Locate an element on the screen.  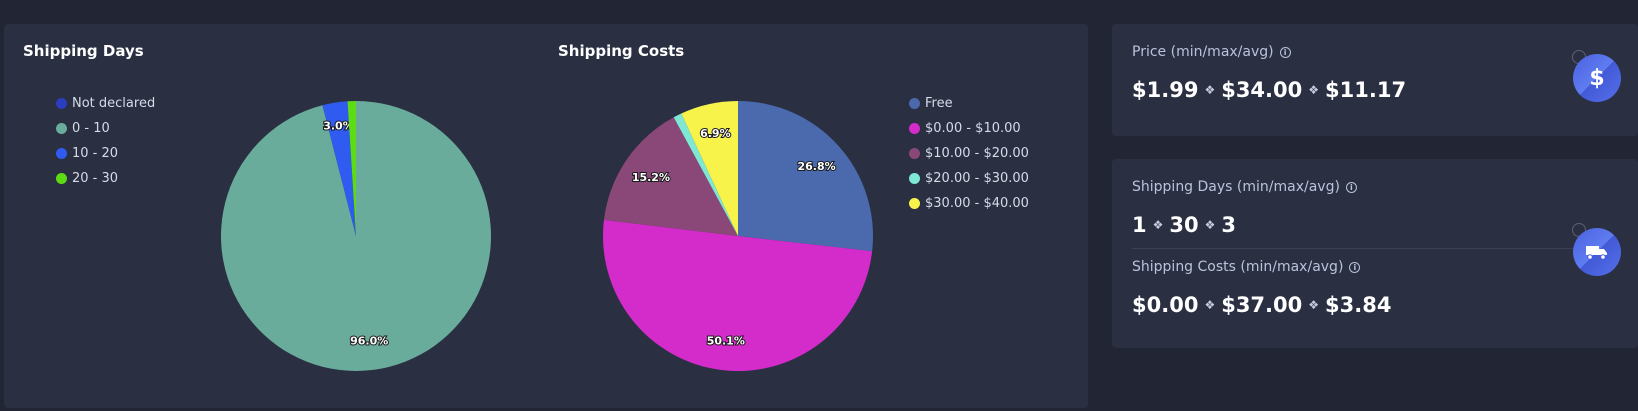
shipping-costs-values: $0.00 ❖ $37.00 ❖ $3.84 is located at coordinates (1261, 305).